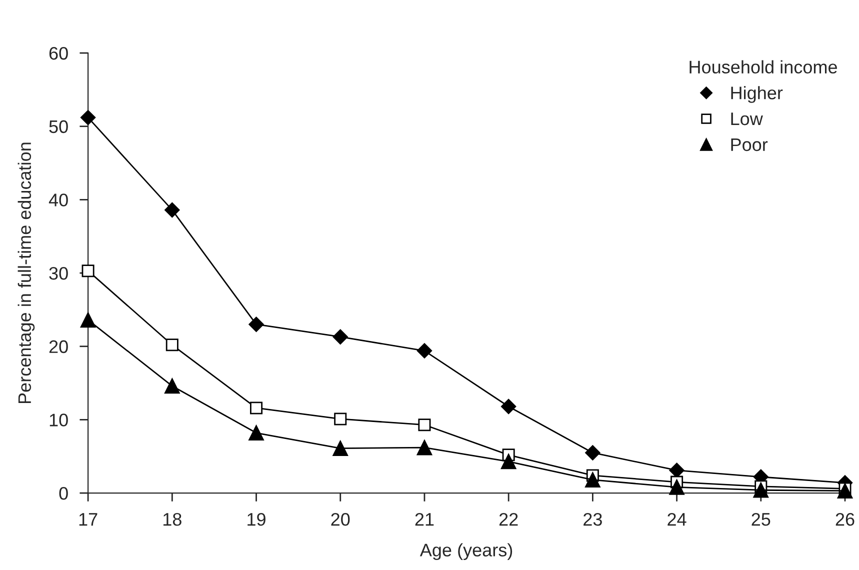 Image resolution: width=859 pixels, height=570 pixels. Describe the element at coordinates (172, 519) in the screenshot. I see `x-tick-label: 18` at that location.